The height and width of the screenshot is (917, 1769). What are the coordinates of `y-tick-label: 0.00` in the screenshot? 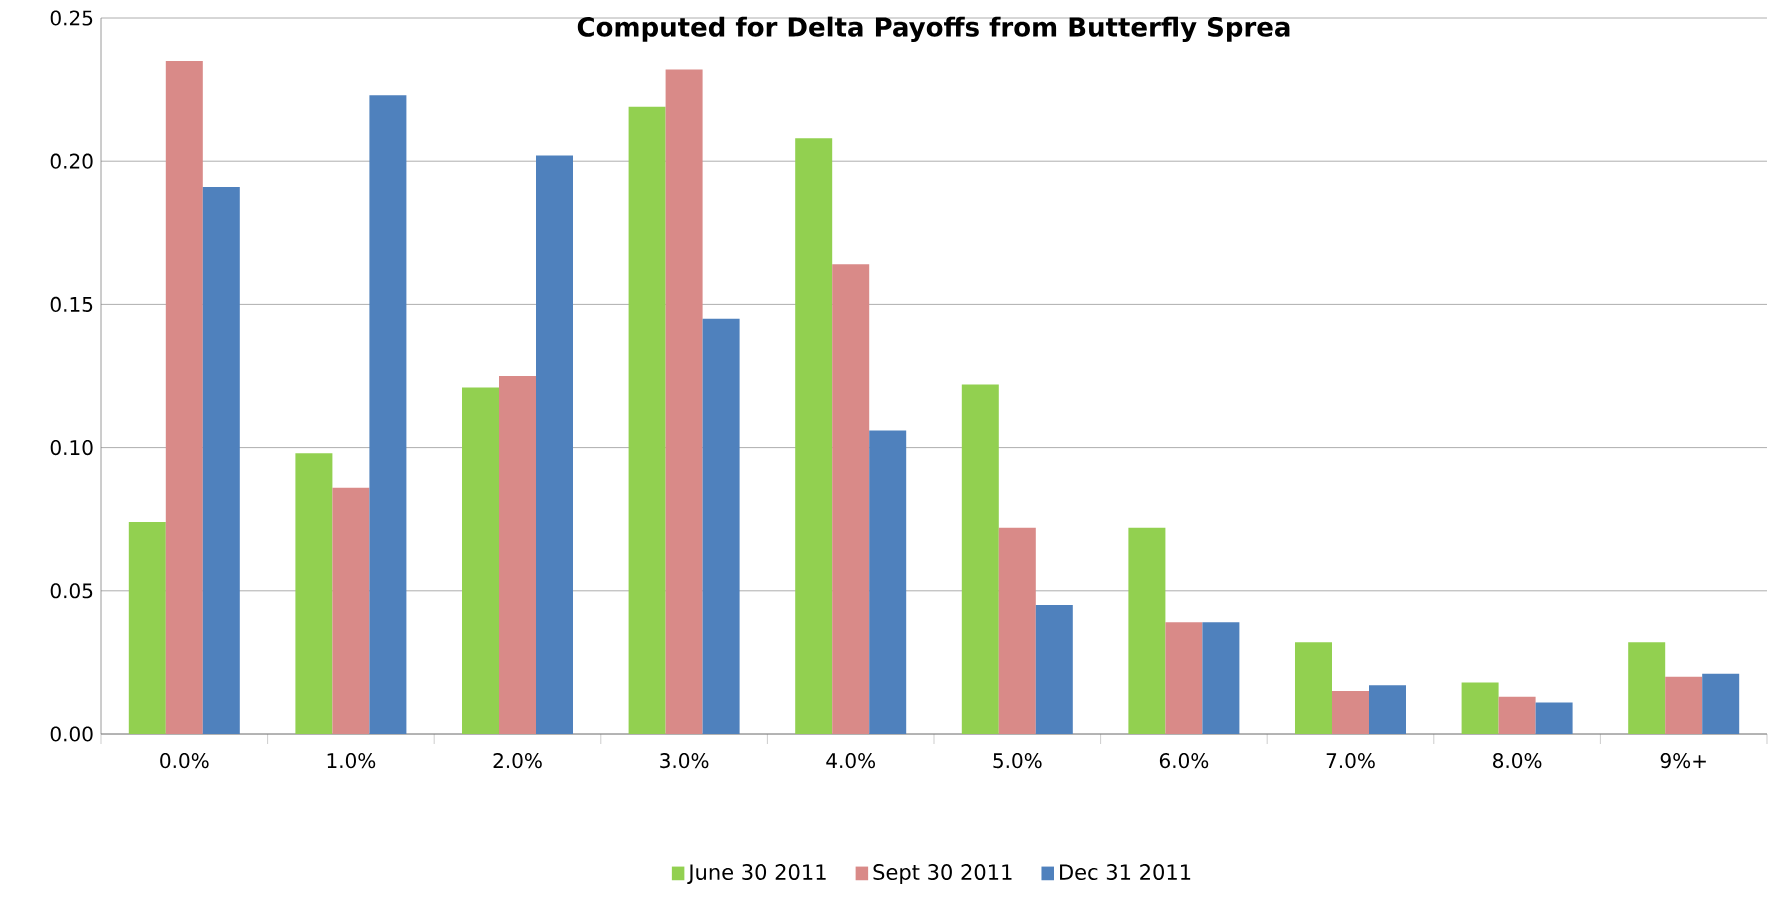 It's located at (71, 734).